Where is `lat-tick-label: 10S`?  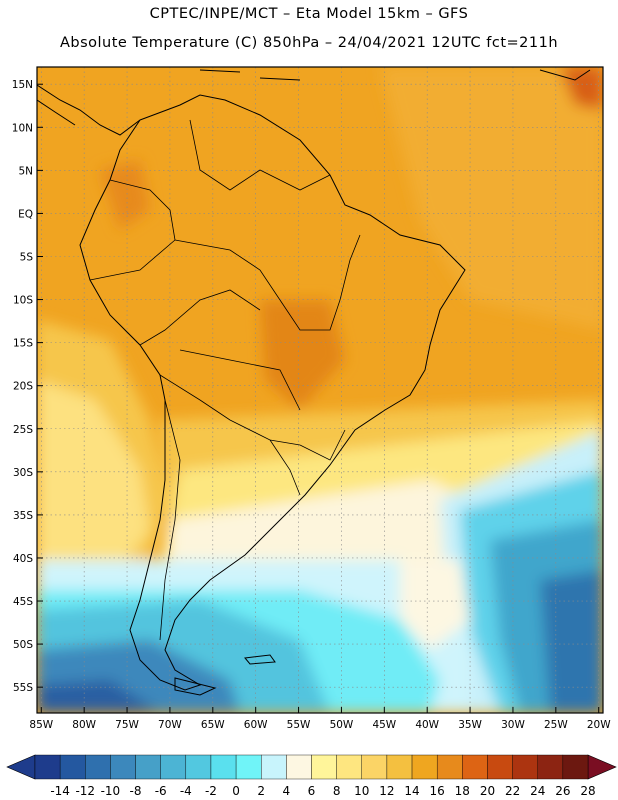 lat-tick-label: 10S is located at coordinates (23, 301).